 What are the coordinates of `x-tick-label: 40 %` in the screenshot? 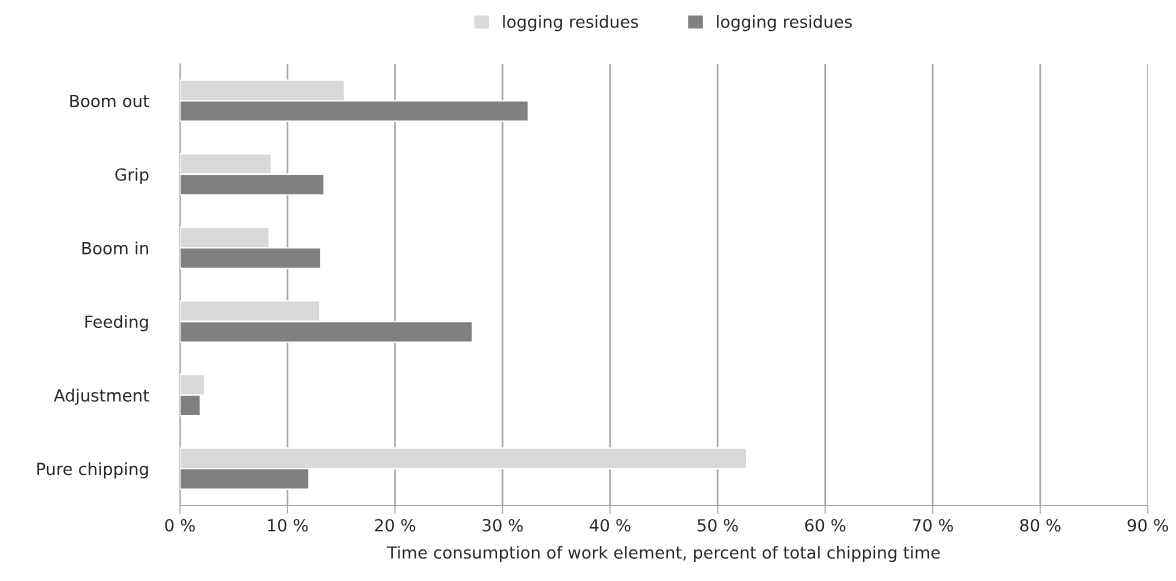 It's located at (610, 525).